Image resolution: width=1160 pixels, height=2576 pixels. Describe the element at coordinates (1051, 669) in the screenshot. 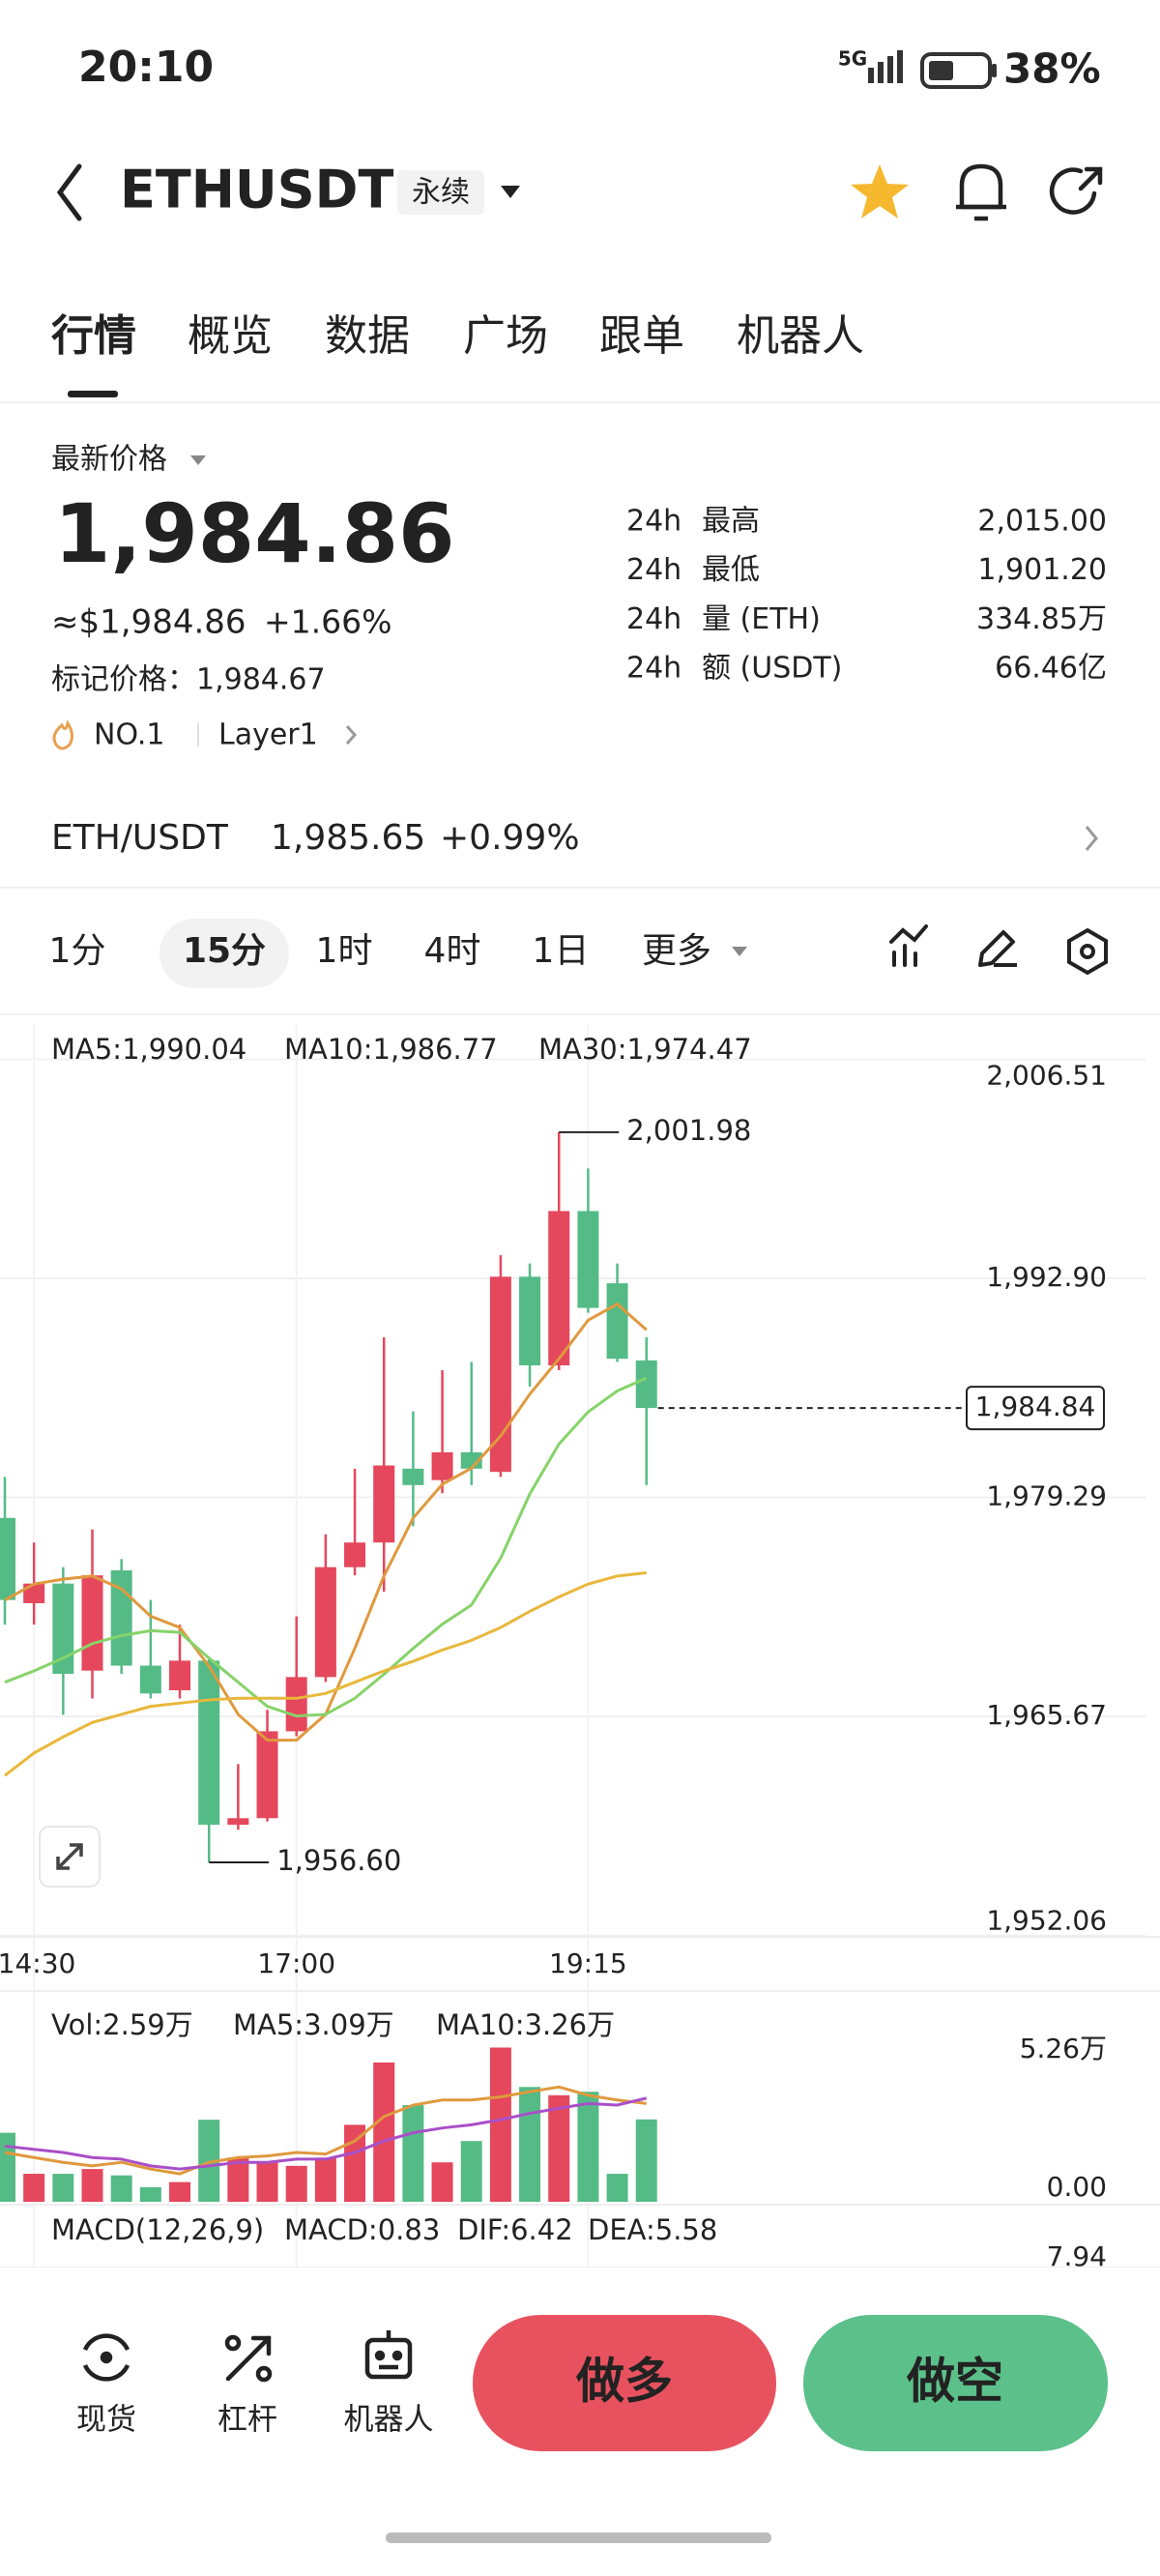

I see `stat-value: 66.46亿` at that location.